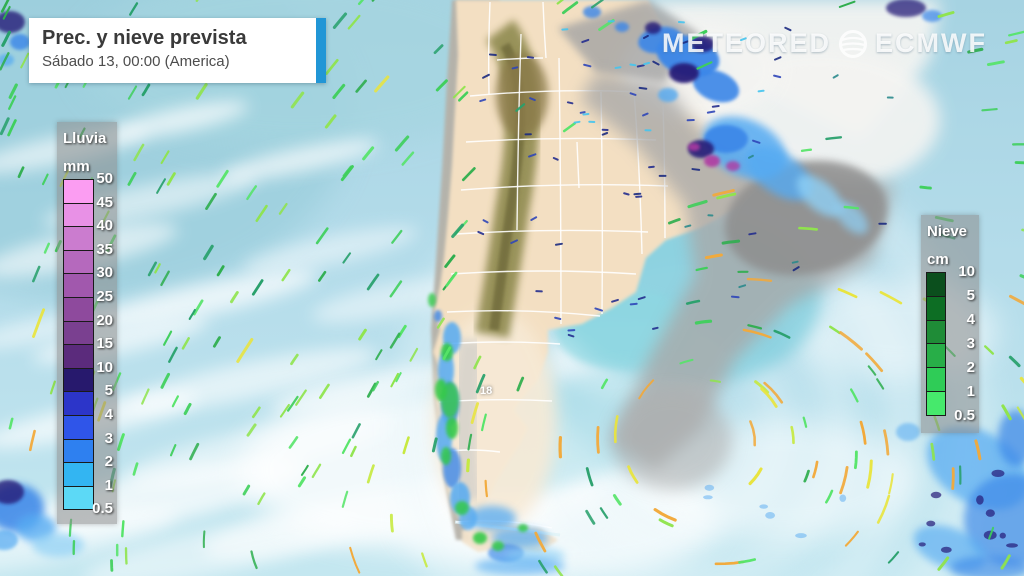 This screenshot has width=1024, height=576. Describe the element at coordinates (76, 166) in the screenshot. I see `rain-legend-unit: mm` at that location.